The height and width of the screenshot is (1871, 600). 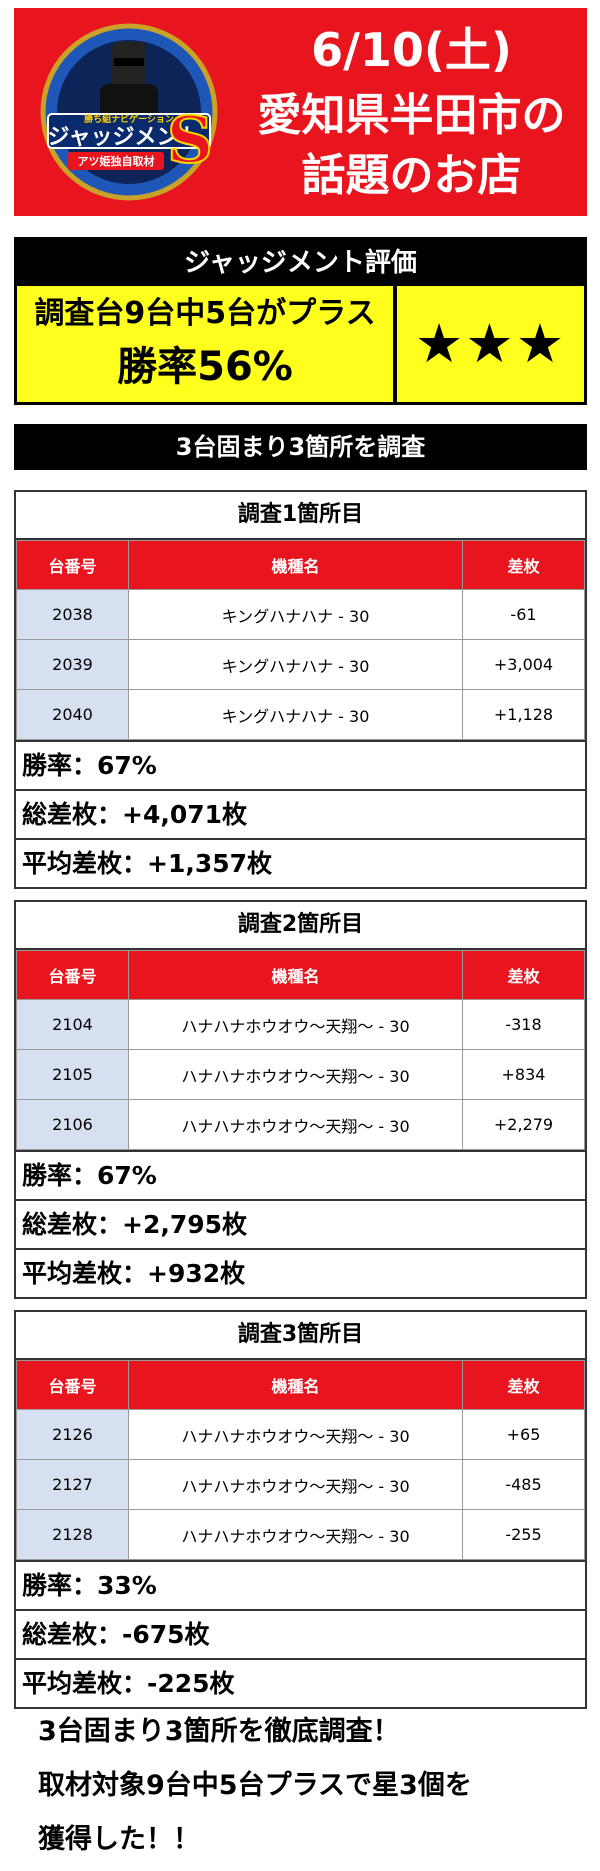 What do you see at coordinates (300, 1223) in the screenshot?
I see `total-difference: 総差枚：+2,795枚` at bounding box center [300, 1223].